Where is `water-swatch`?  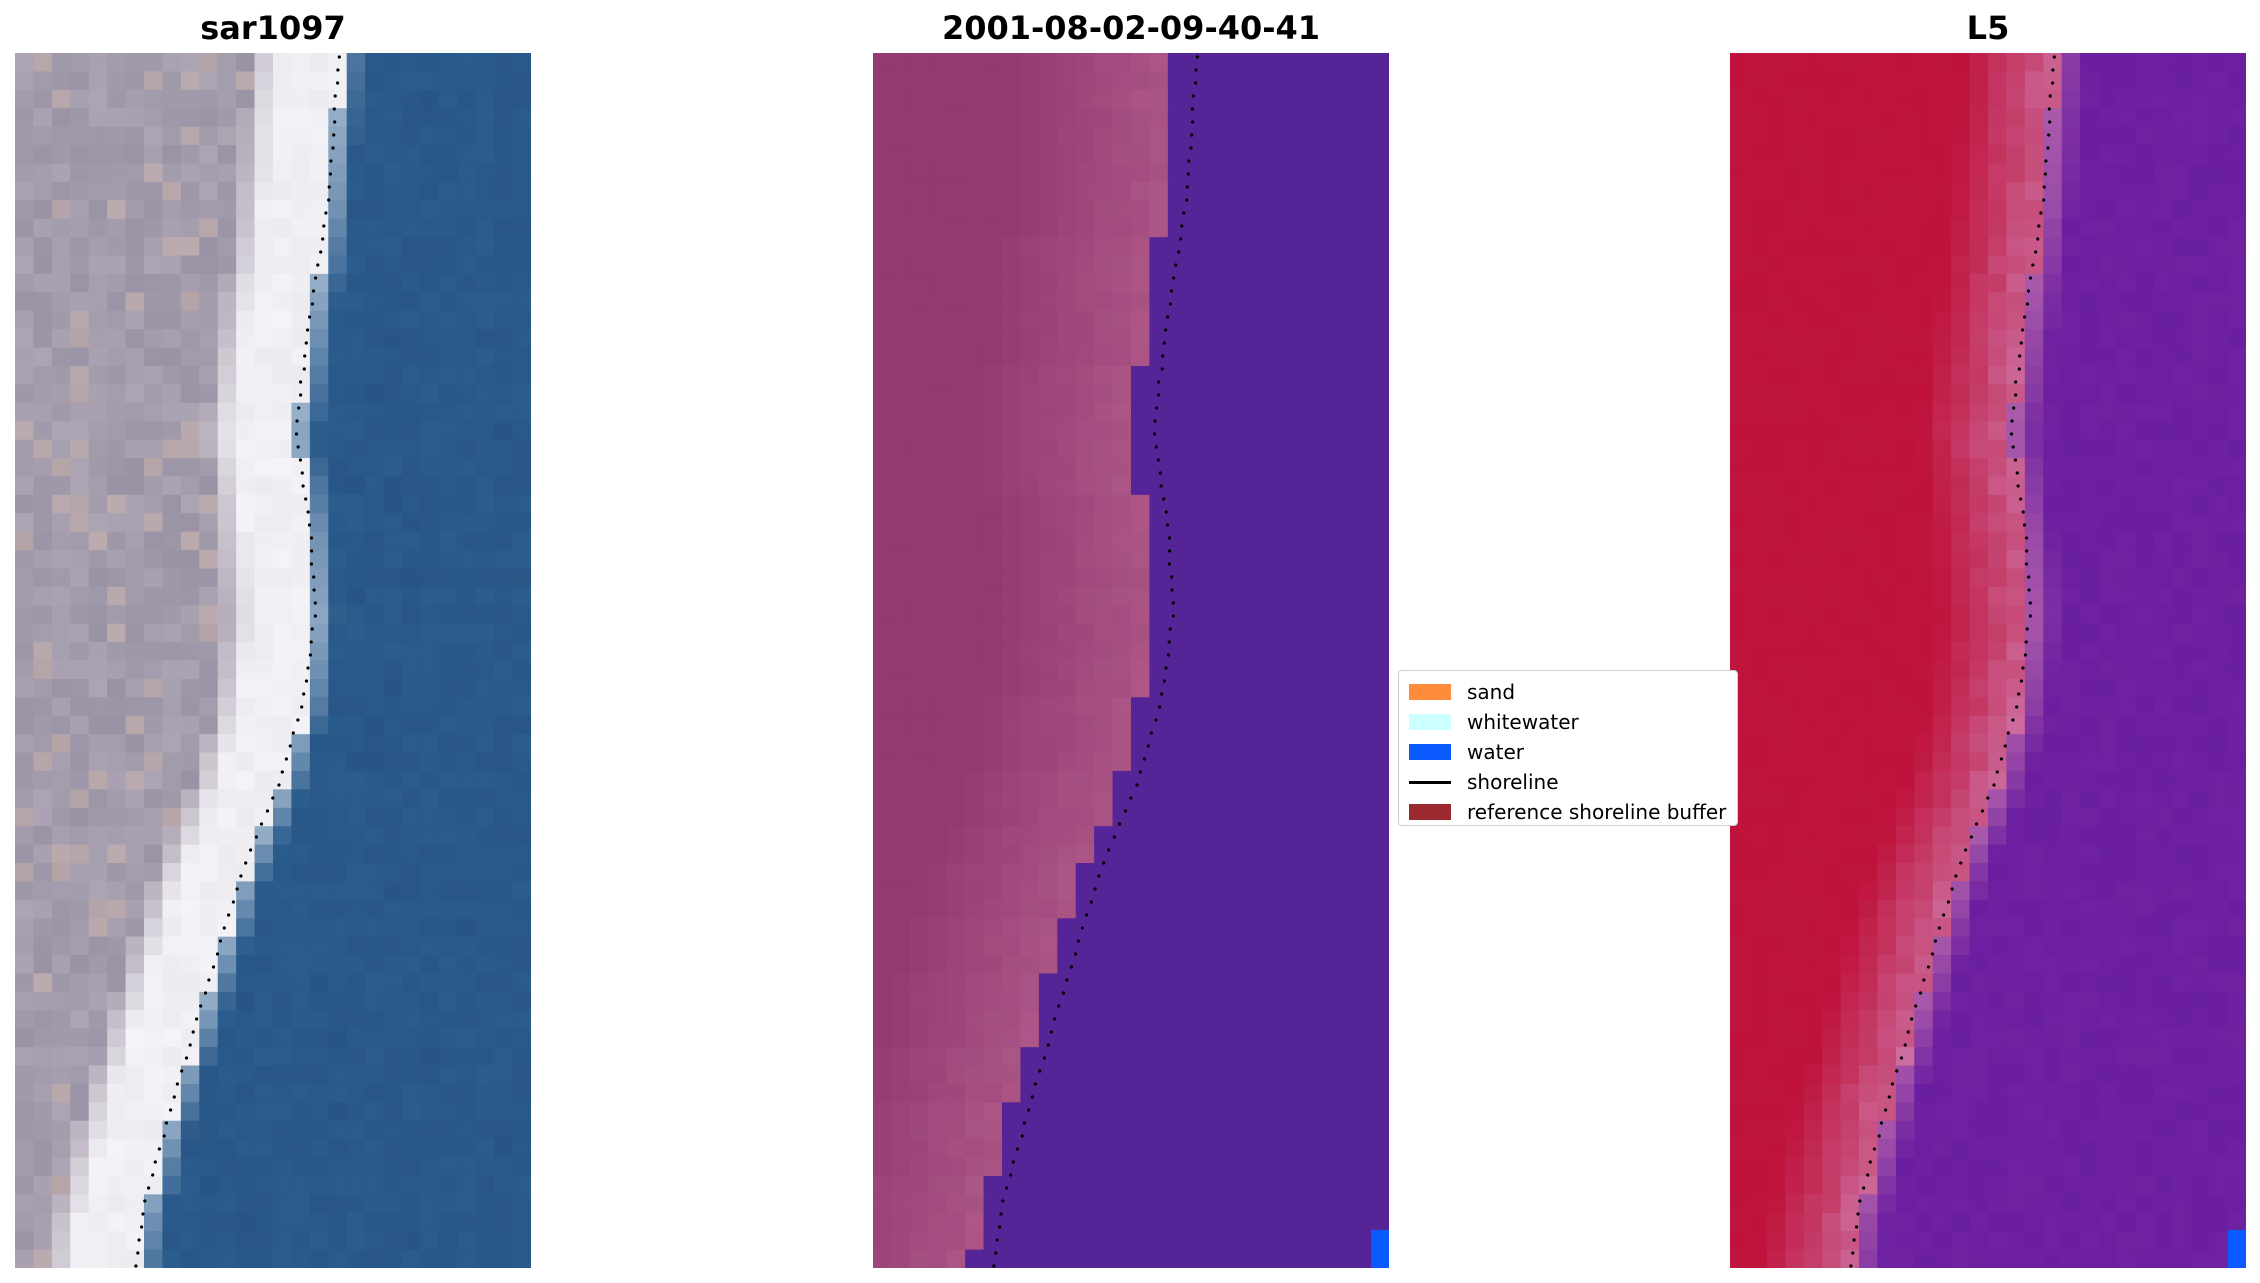
water-swatch is located at coordinates (1430, 752).